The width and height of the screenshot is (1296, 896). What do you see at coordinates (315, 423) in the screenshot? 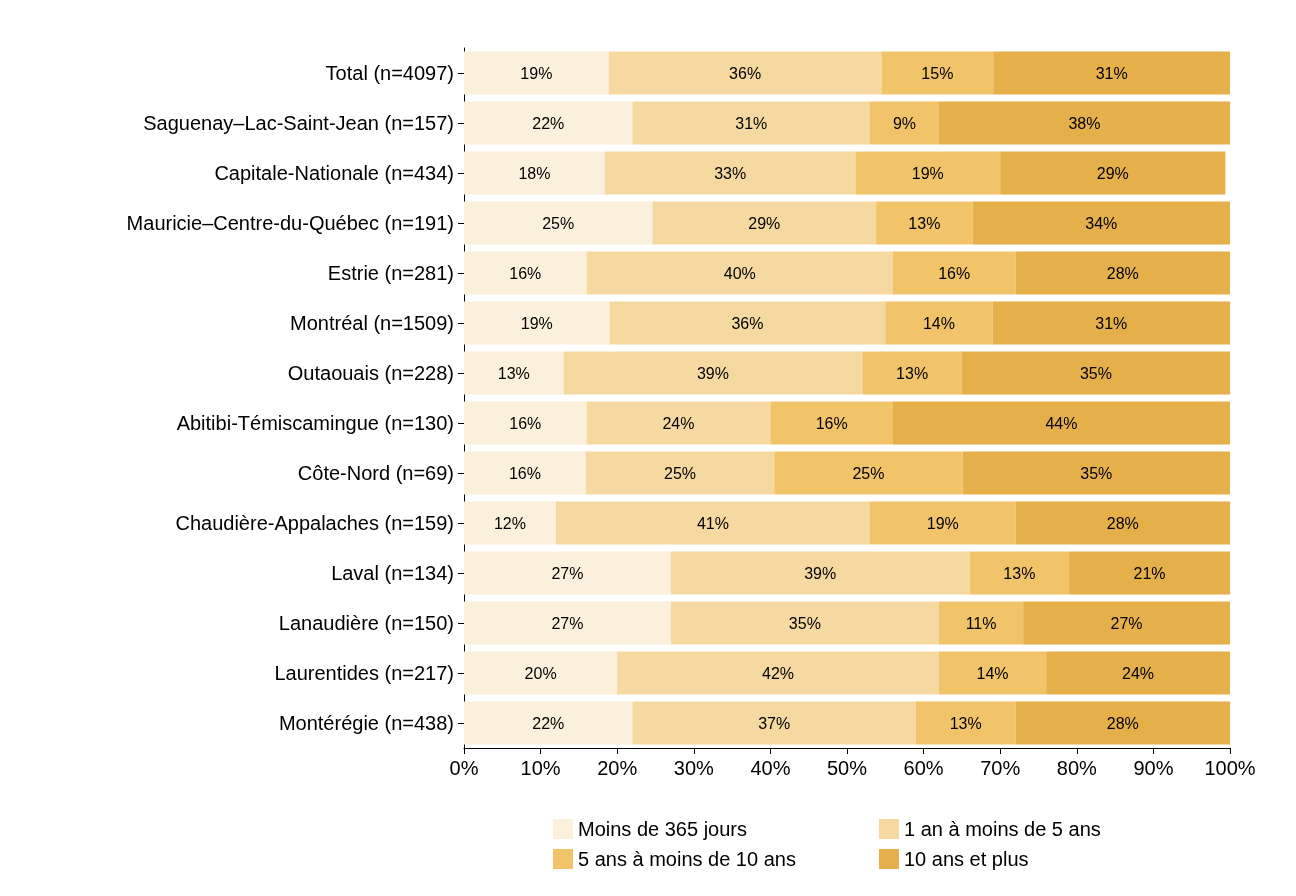
I see `y-tick-label: Abitibi-Témiscamingue (n=130)` at bounding box center [315, 423].